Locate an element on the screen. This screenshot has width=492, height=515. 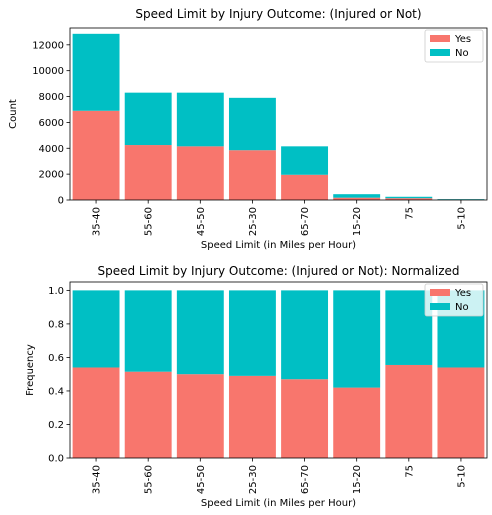
y-axis-label: Count is located at coordinates (13, 114).